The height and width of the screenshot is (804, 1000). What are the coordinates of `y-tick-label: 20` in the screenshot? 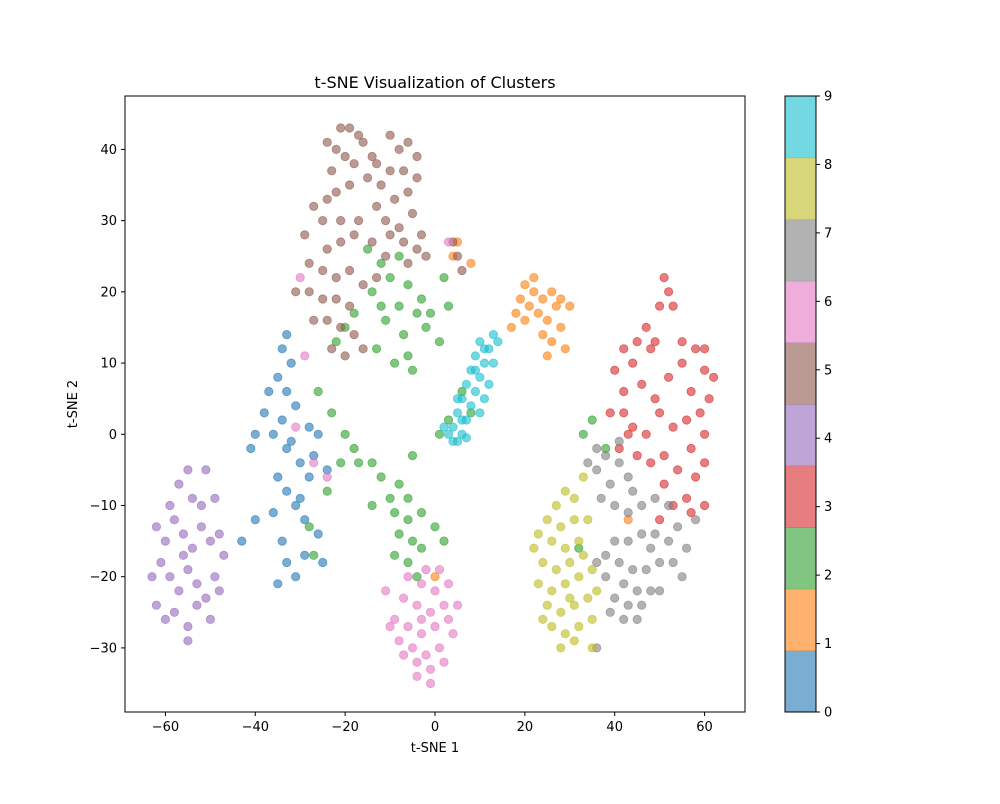 It's located at (108, 292).